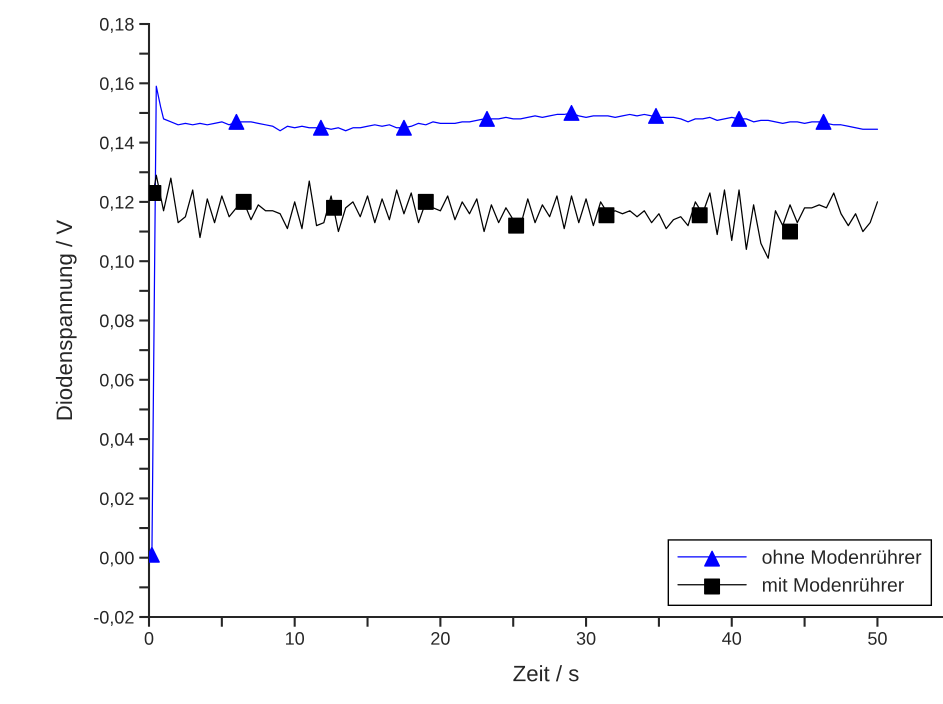 The width and height of the screenshot is (943, 704). What do you see at coordinates (117, 25) in the screenshot?
I see `y-tick-label: 0,18` at bounding box center [117, 25].